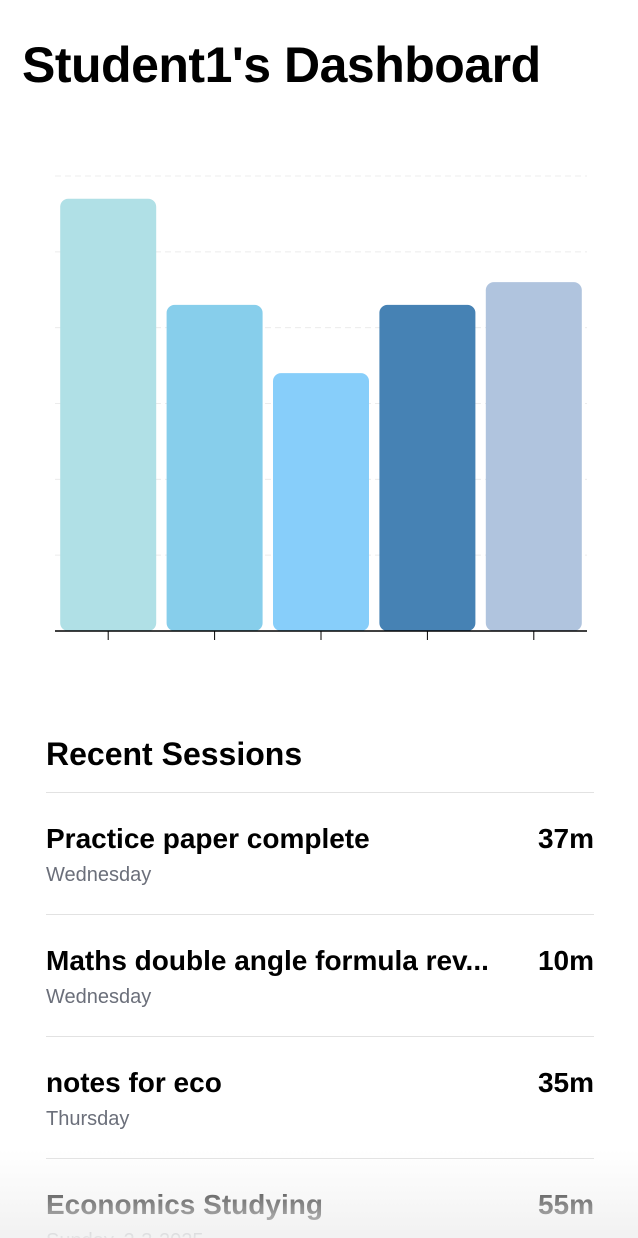  I want to click on session-duration: 10m, so click(565, 960).